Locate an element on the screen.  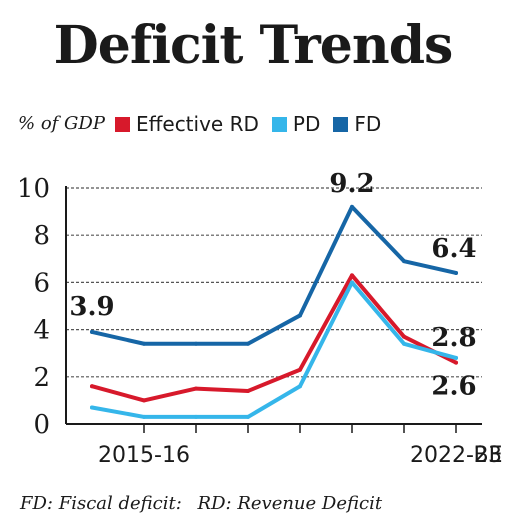
y-tick-label-8: 8 is located at coordinates (41, 236).